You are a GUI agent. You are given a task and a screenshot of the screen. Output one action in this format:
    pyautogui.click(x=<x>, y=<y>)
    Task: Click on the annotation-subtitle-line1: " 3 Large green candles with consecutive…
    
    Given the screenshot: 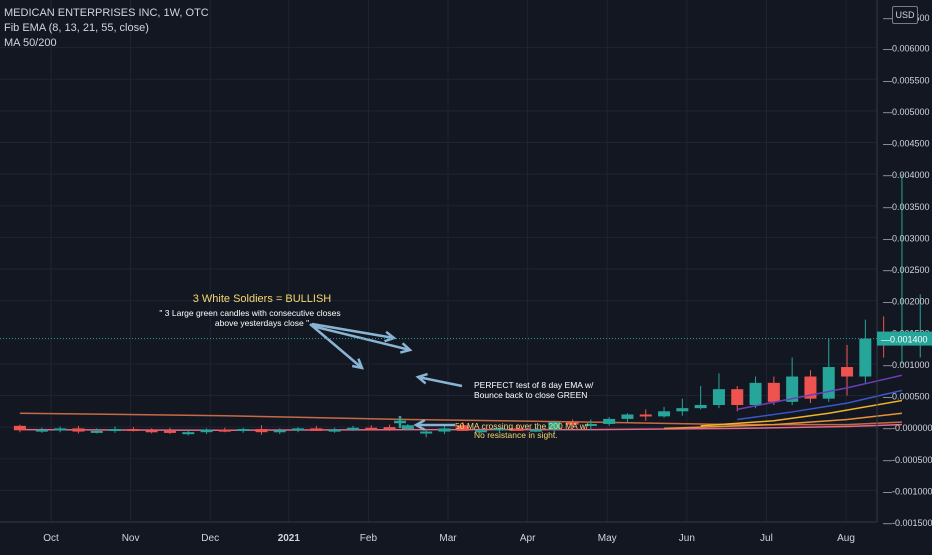 What is the action you would take?
    pyautogui.click(x=249, y=313)
    